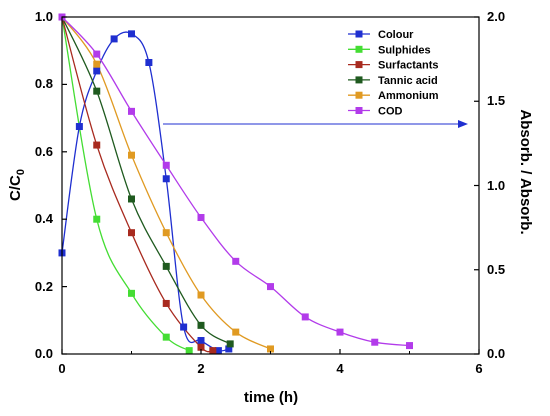  I want to click on y-left-axis-title-subscript: 0, so click(21, 172).